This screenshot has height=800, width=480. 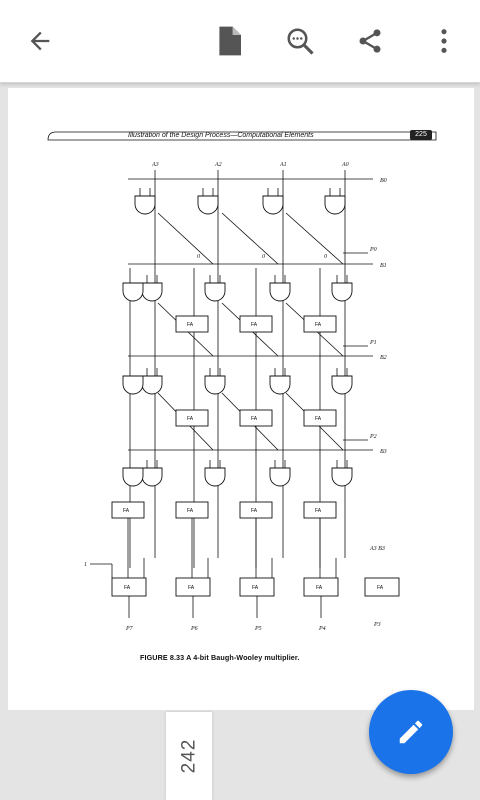 I want to click on fa-block-1-1-label: FA, so click(x=254, y=419).